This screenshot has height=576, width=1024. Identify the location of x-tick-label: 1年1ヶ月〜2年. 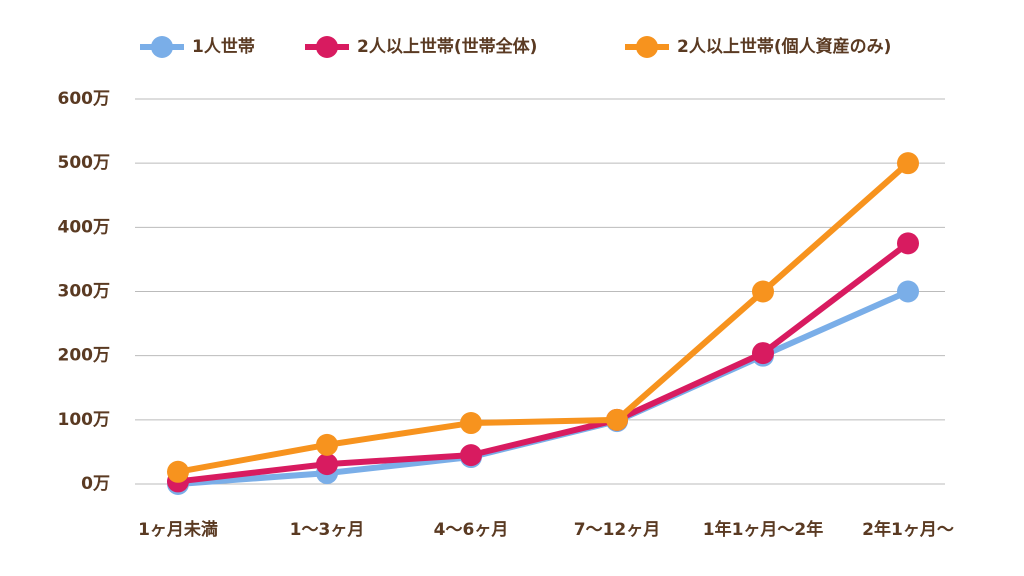
(763, 529).